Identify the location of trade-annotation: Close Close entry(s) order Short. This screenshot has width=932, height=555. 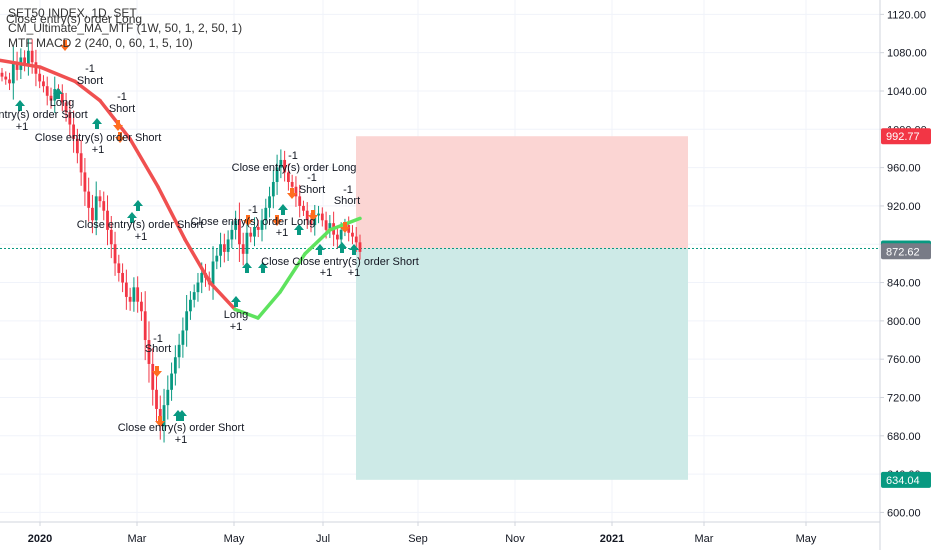
(340, 262).